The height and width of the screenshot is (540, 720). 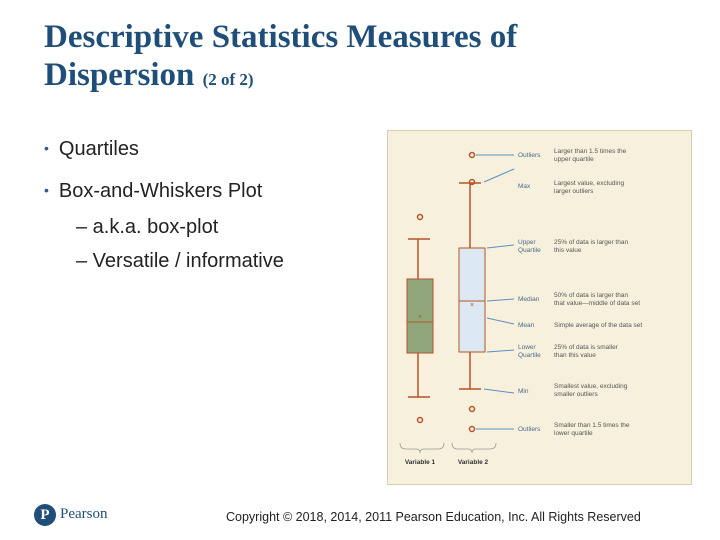 I want to click on bullet-text: Box-and-Whiskers Plot, so click(x=160, y=191).